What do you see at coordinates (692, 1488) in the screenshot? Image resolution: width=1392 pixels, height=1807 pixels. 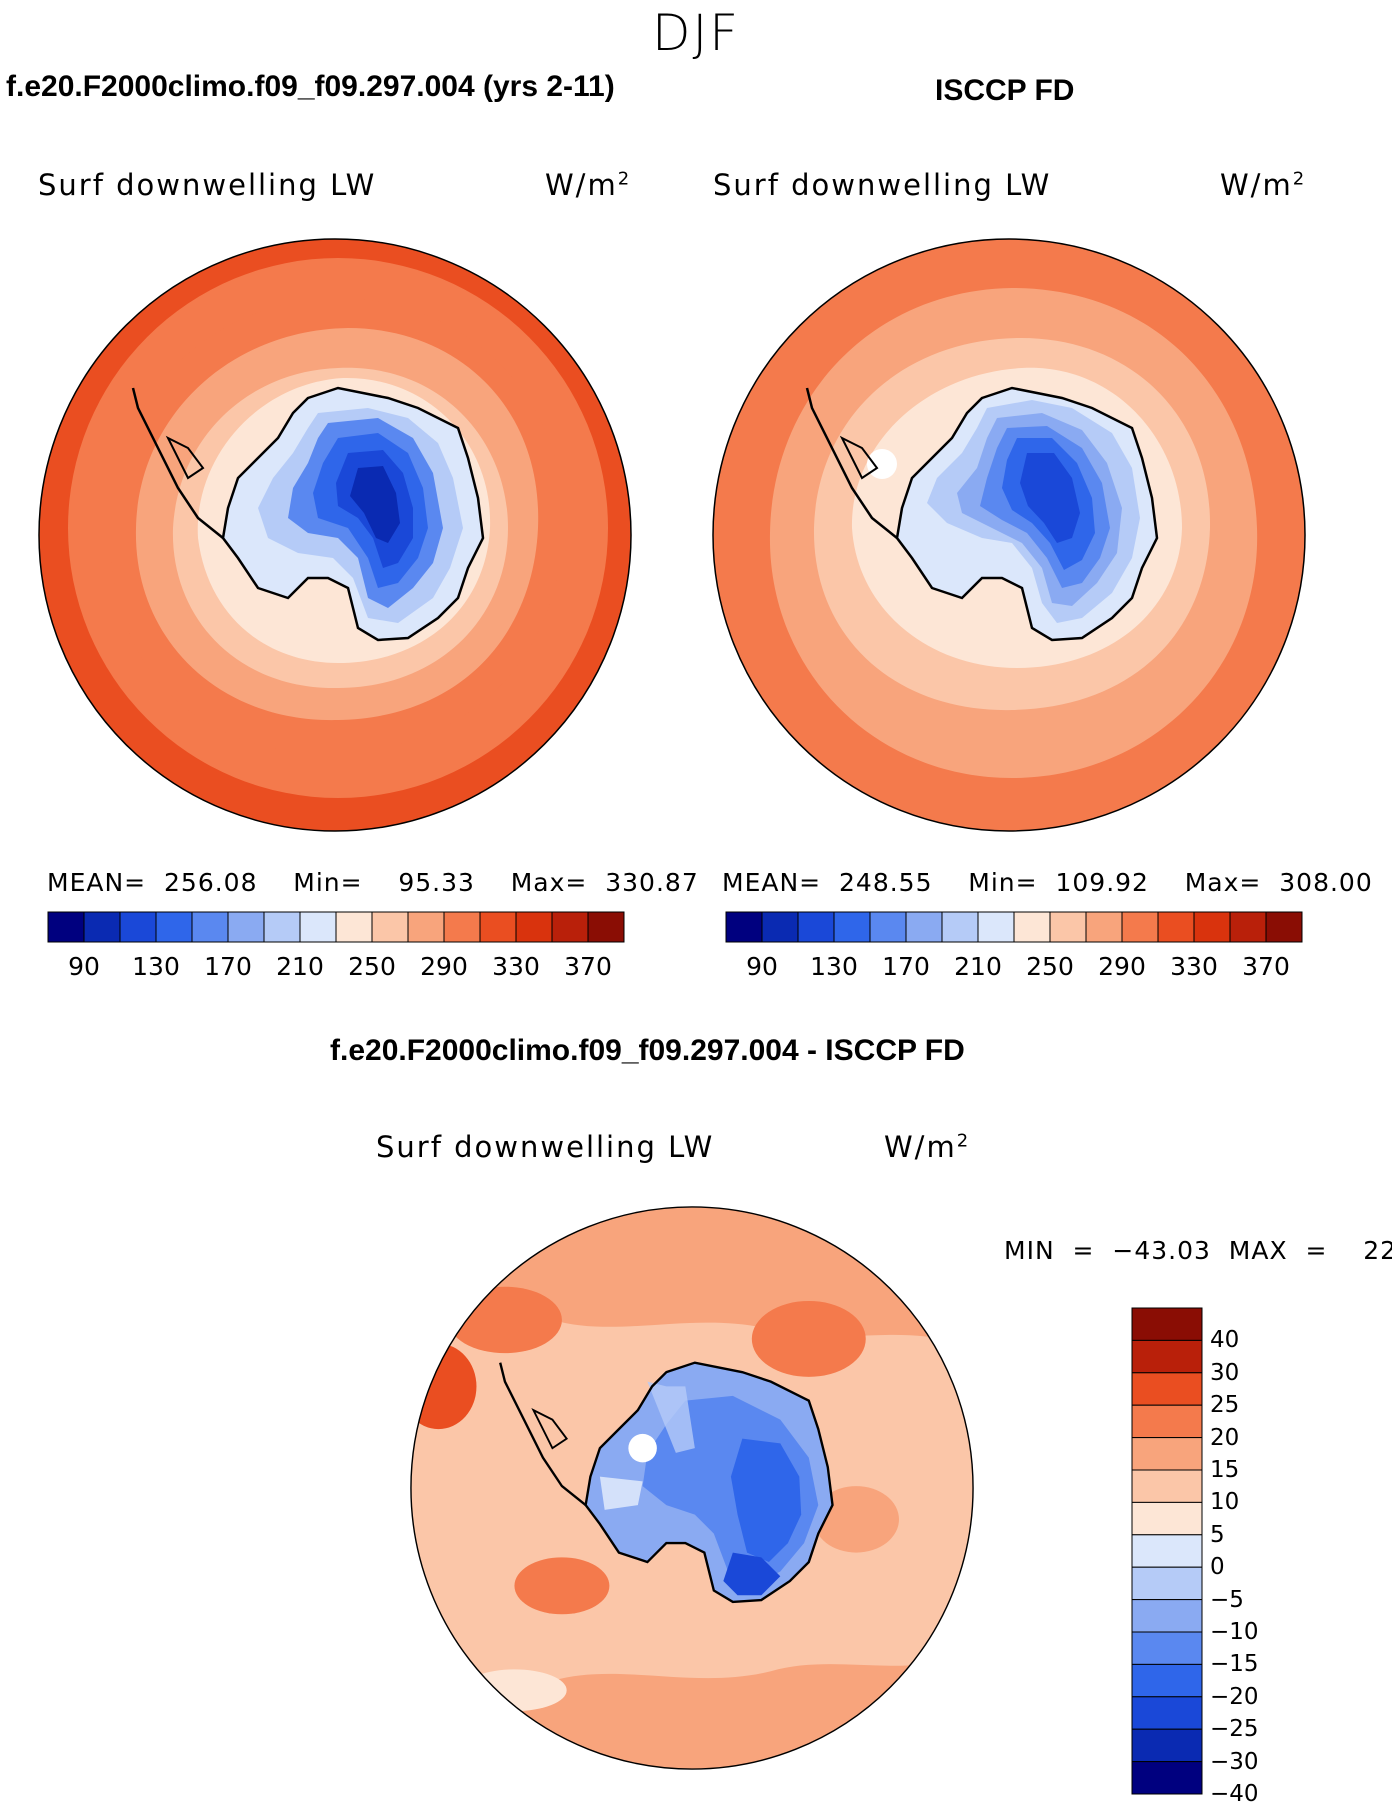 I see `diff-map` at bounding box center [692, 1488].